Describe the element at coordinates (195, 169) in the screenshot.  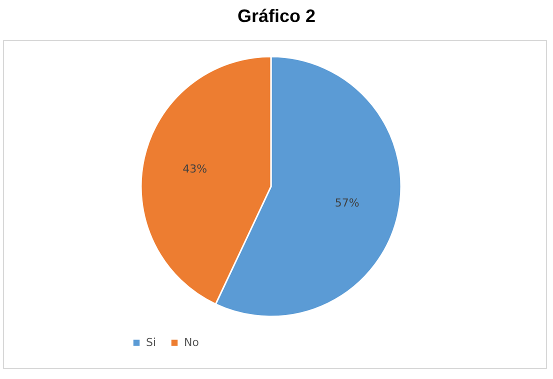
I see `data-label: 43%` at that location.